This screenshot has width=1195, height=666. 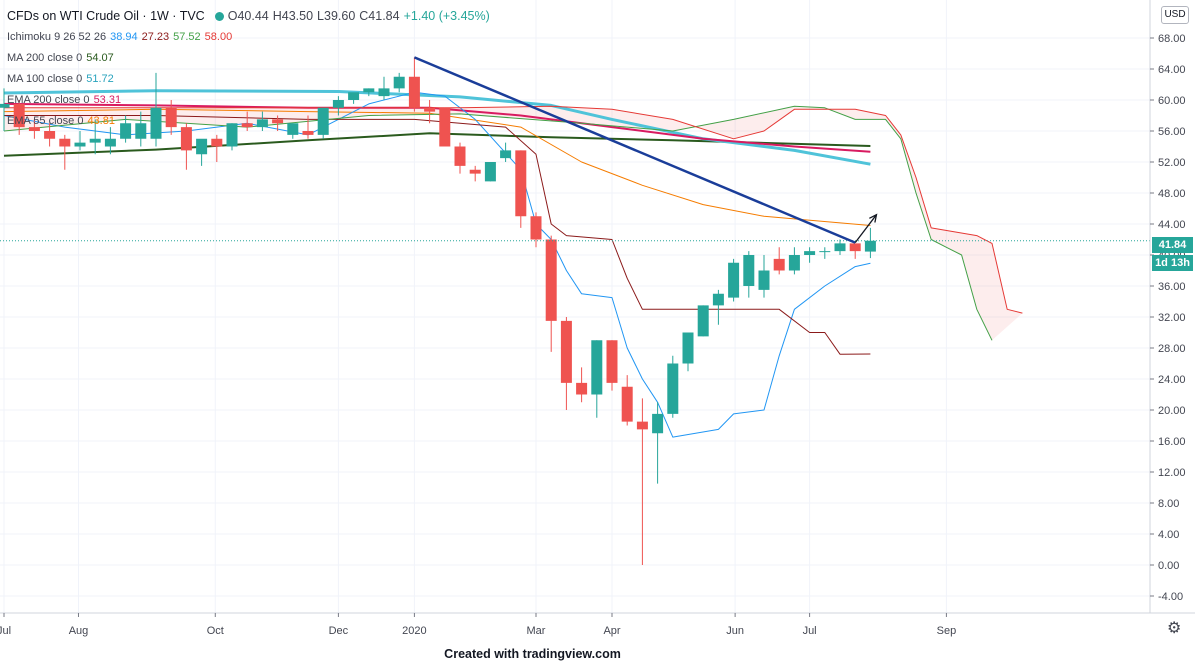 I want to click on ema200-label: EMA 200 close 0, so click(x=48, y=100).